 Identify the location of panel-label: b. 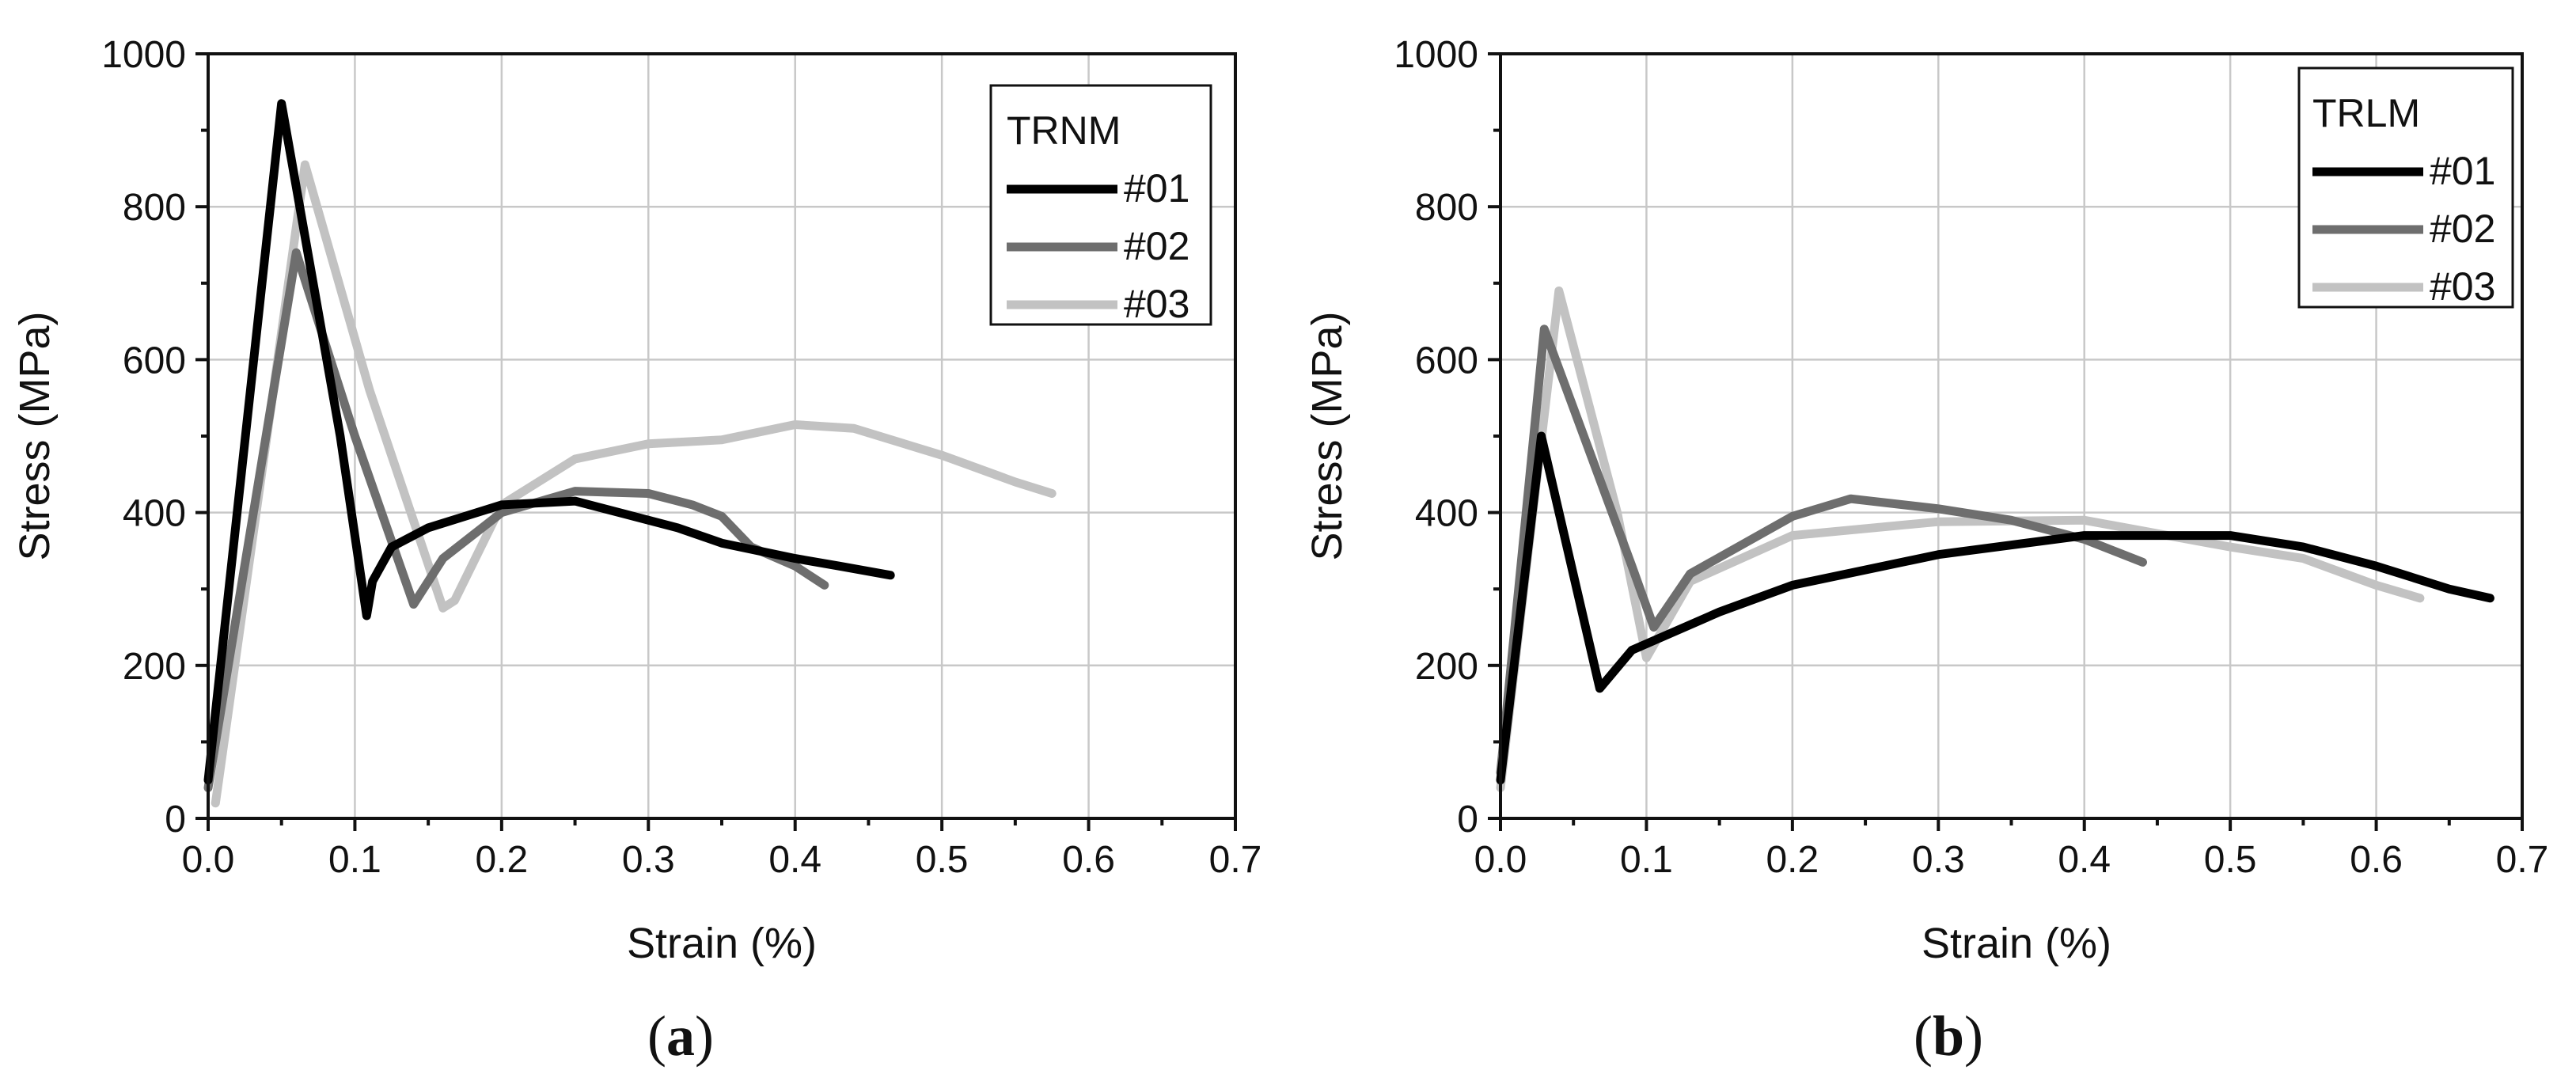
(1948, 1036).